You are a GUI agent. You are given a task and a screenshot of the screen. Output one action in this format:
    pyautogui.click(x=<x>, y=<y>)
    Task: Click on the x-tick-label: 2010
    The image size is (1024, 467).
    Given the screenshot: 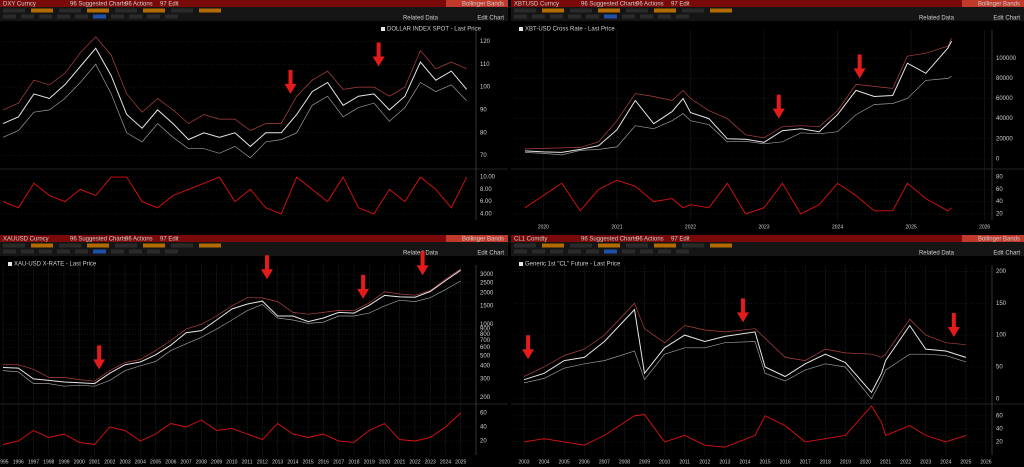 What is the action you would take?
    pyautogui.click(x=664, y=462)
    